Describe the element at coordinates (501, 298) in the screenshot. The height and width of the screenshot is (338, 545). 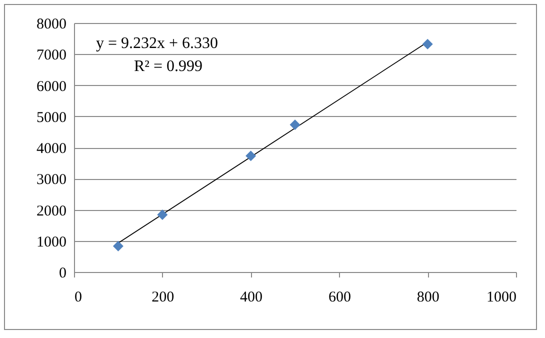
I see `x-tick-label: 1000` at that location.